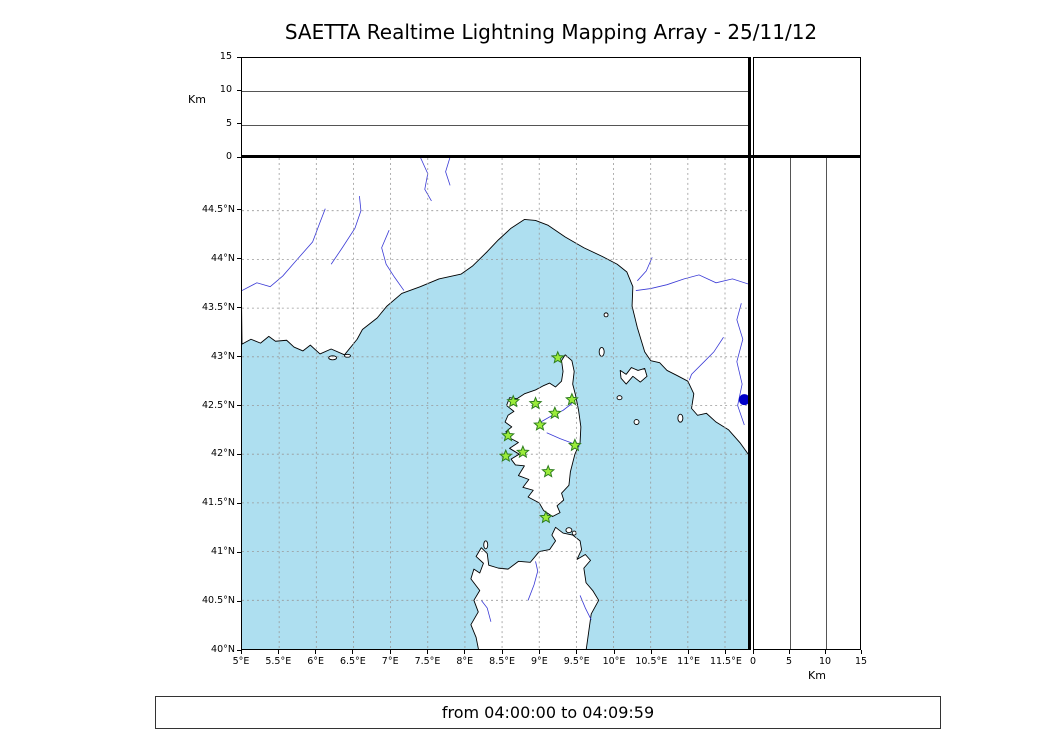 The image size is (1050, 750). Describe the element at coordinates (749, 353) in the screenshot. I see `thick-divider-vertical` at that location.